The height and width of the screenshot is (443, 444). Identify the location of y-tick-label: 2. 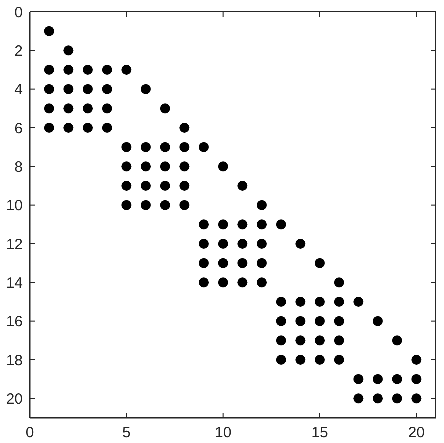
(18, 51).